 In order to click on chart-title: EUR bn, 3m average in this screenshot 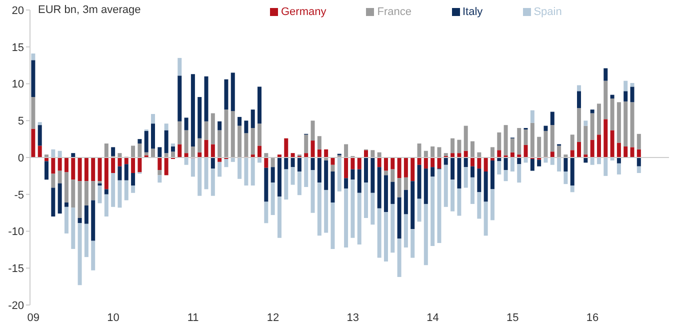, I will do `click(89, 10)`.